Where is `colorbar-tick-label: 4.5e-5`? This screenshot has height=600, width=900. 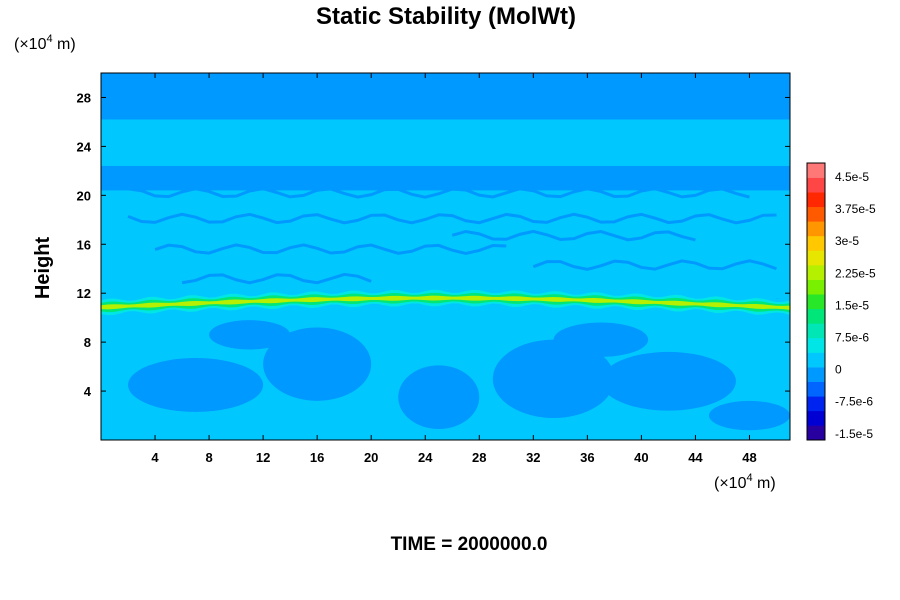
colorbar-tick-label: 4.5e-5 is located at coordinates (852, 177).